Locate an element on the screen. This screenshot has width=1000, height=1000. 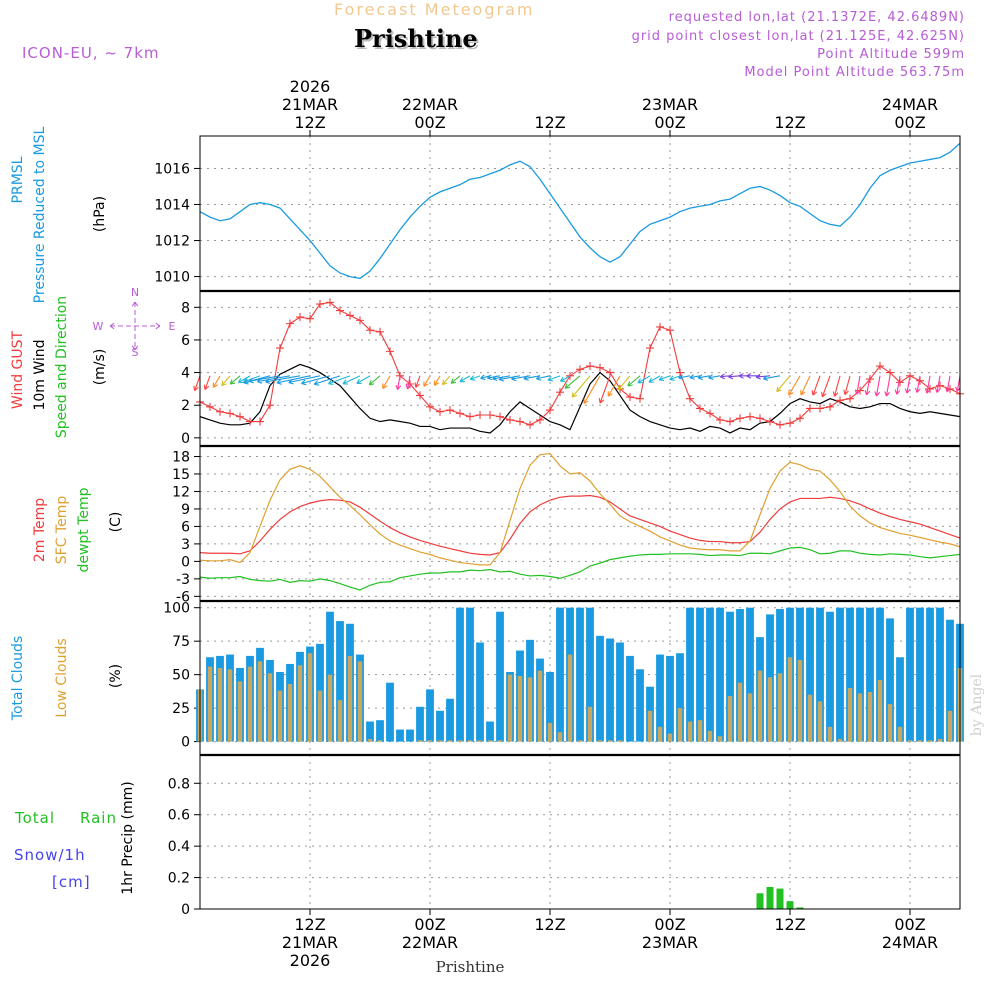
temperature-ytick-label: 0 is located at coordinates (185, 562).